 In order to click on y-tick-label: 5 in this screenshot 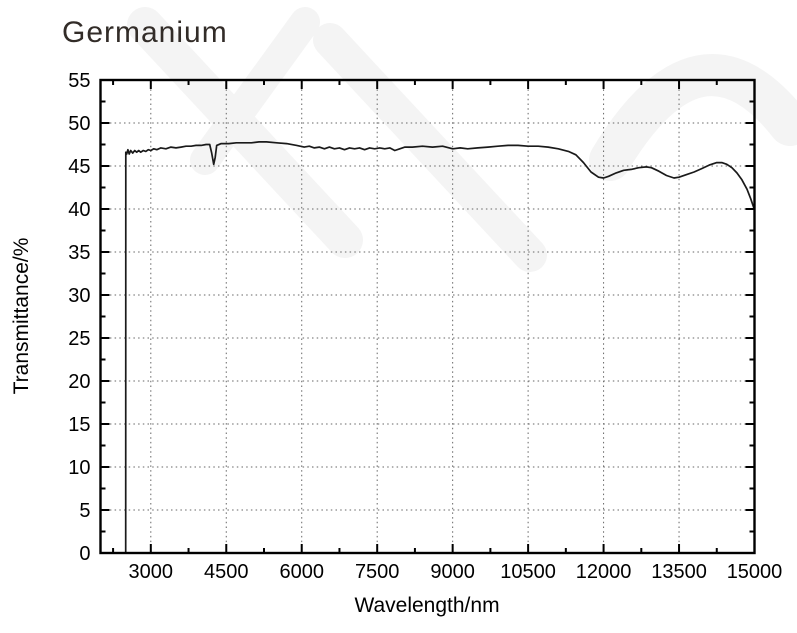, I will do `click(84, 511)`.